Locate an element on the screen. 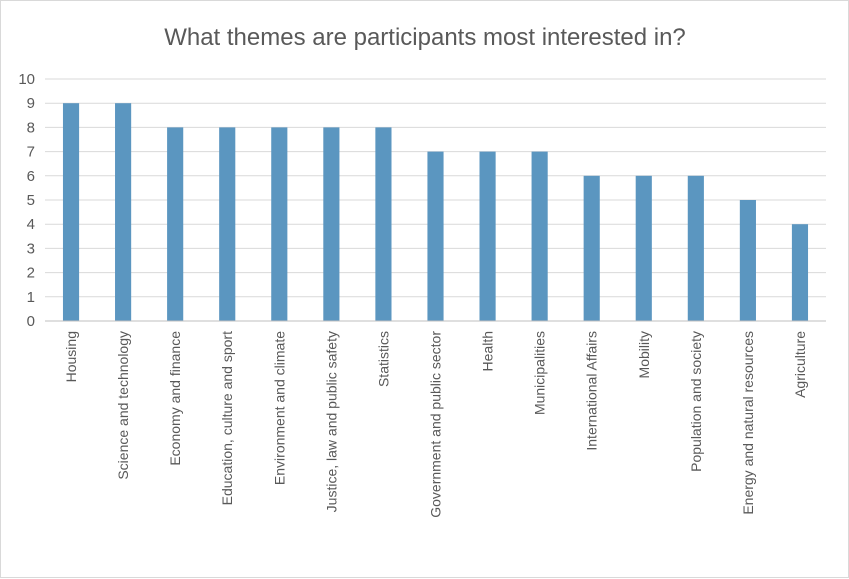  y-tick-label: 7 is located at coordinates (31, 152).